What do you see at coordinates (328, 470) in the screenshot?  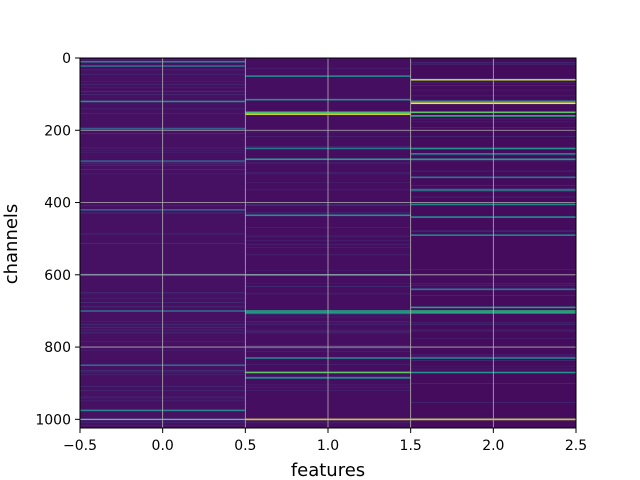 I see `x-axis-label: features` at bounding box center [328, 470].